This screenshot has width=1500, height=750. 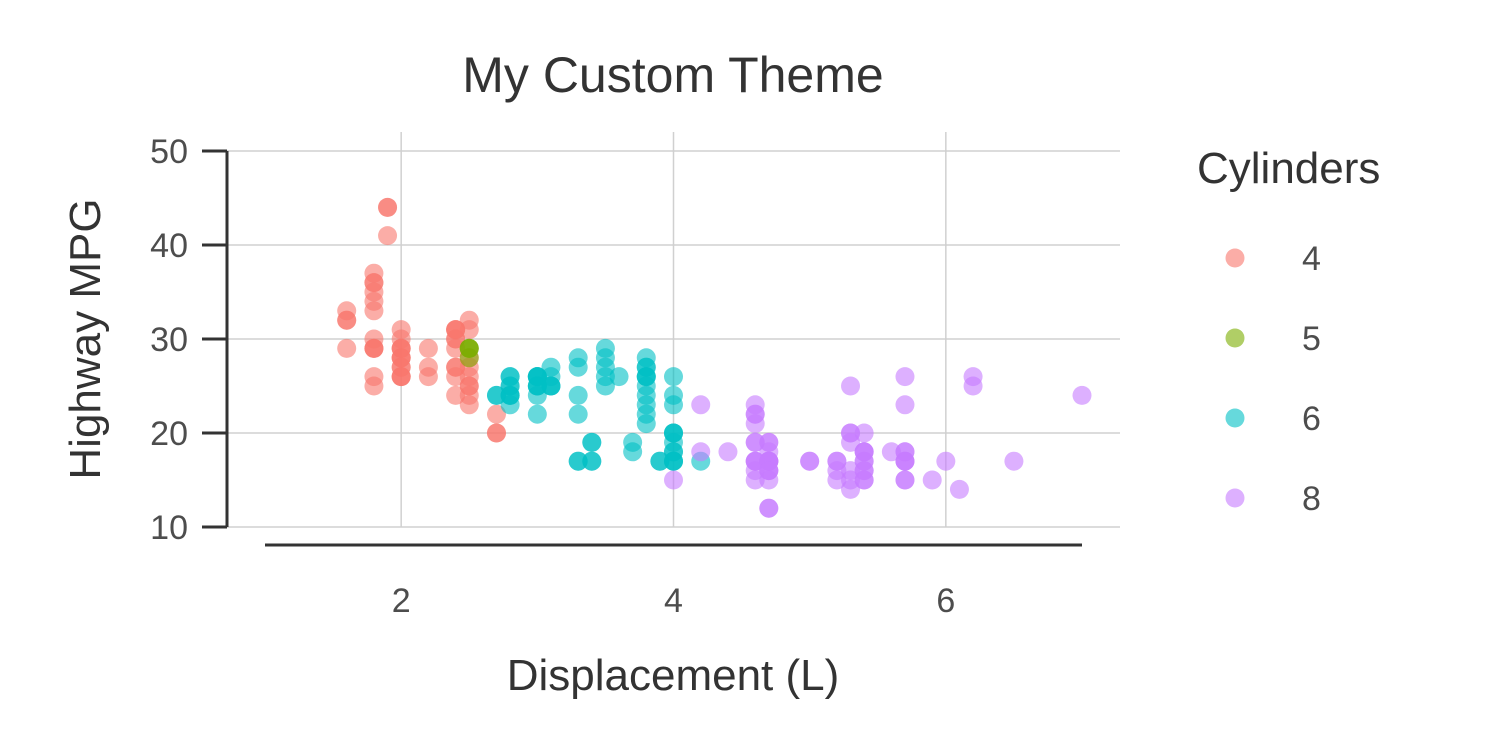 What do you see at coordinates (1273, 339) in the screenshot?
I see `legend-item: 5` at bounding box center [1273, 339].